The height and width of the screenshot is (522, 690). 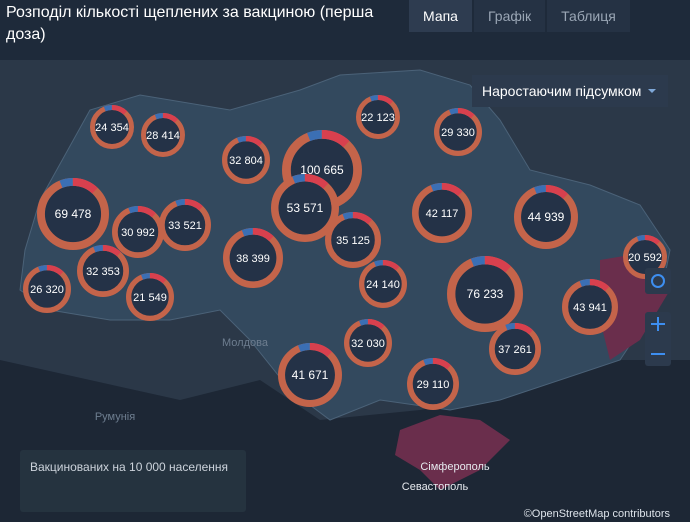 I want to click on donut-label: 32 804, so click(x=246, y=161).